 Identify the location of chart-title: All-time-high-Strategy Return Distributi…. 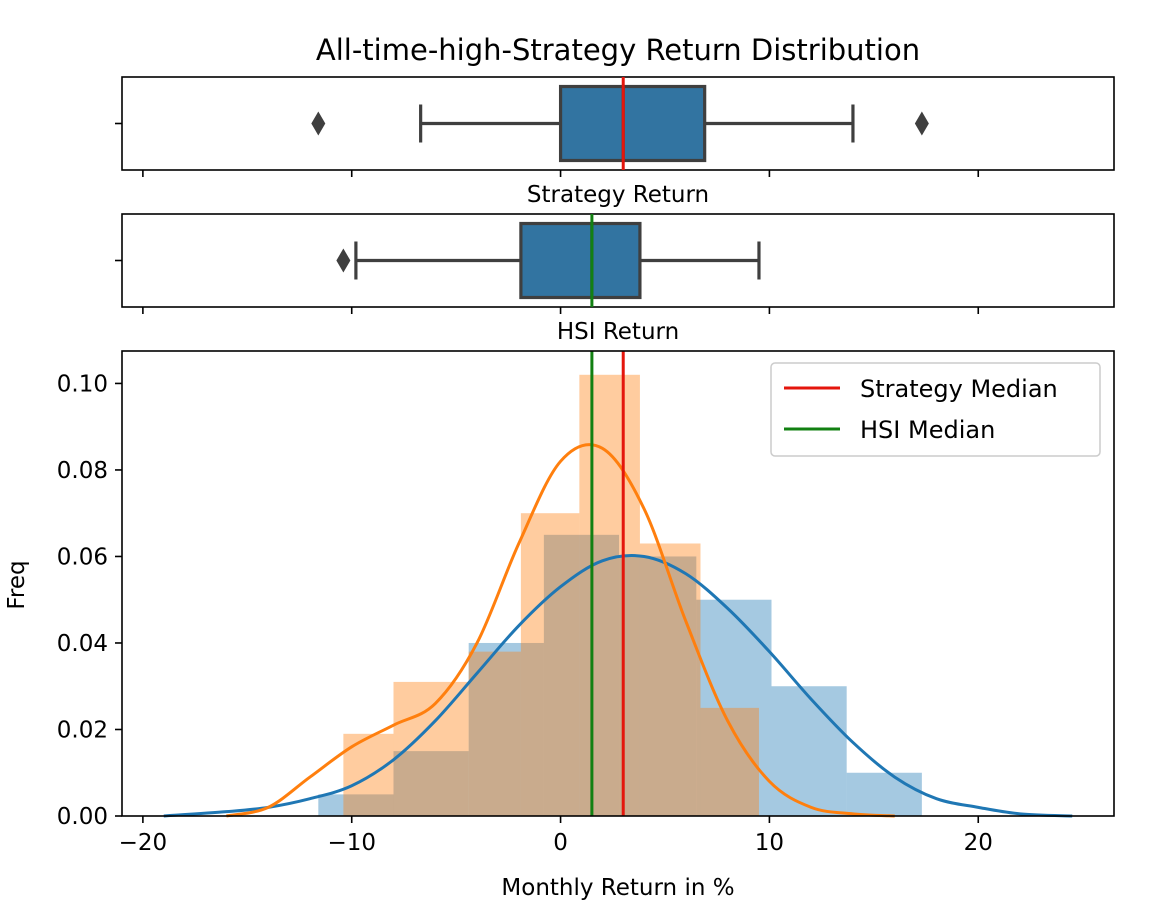
(618, 50).